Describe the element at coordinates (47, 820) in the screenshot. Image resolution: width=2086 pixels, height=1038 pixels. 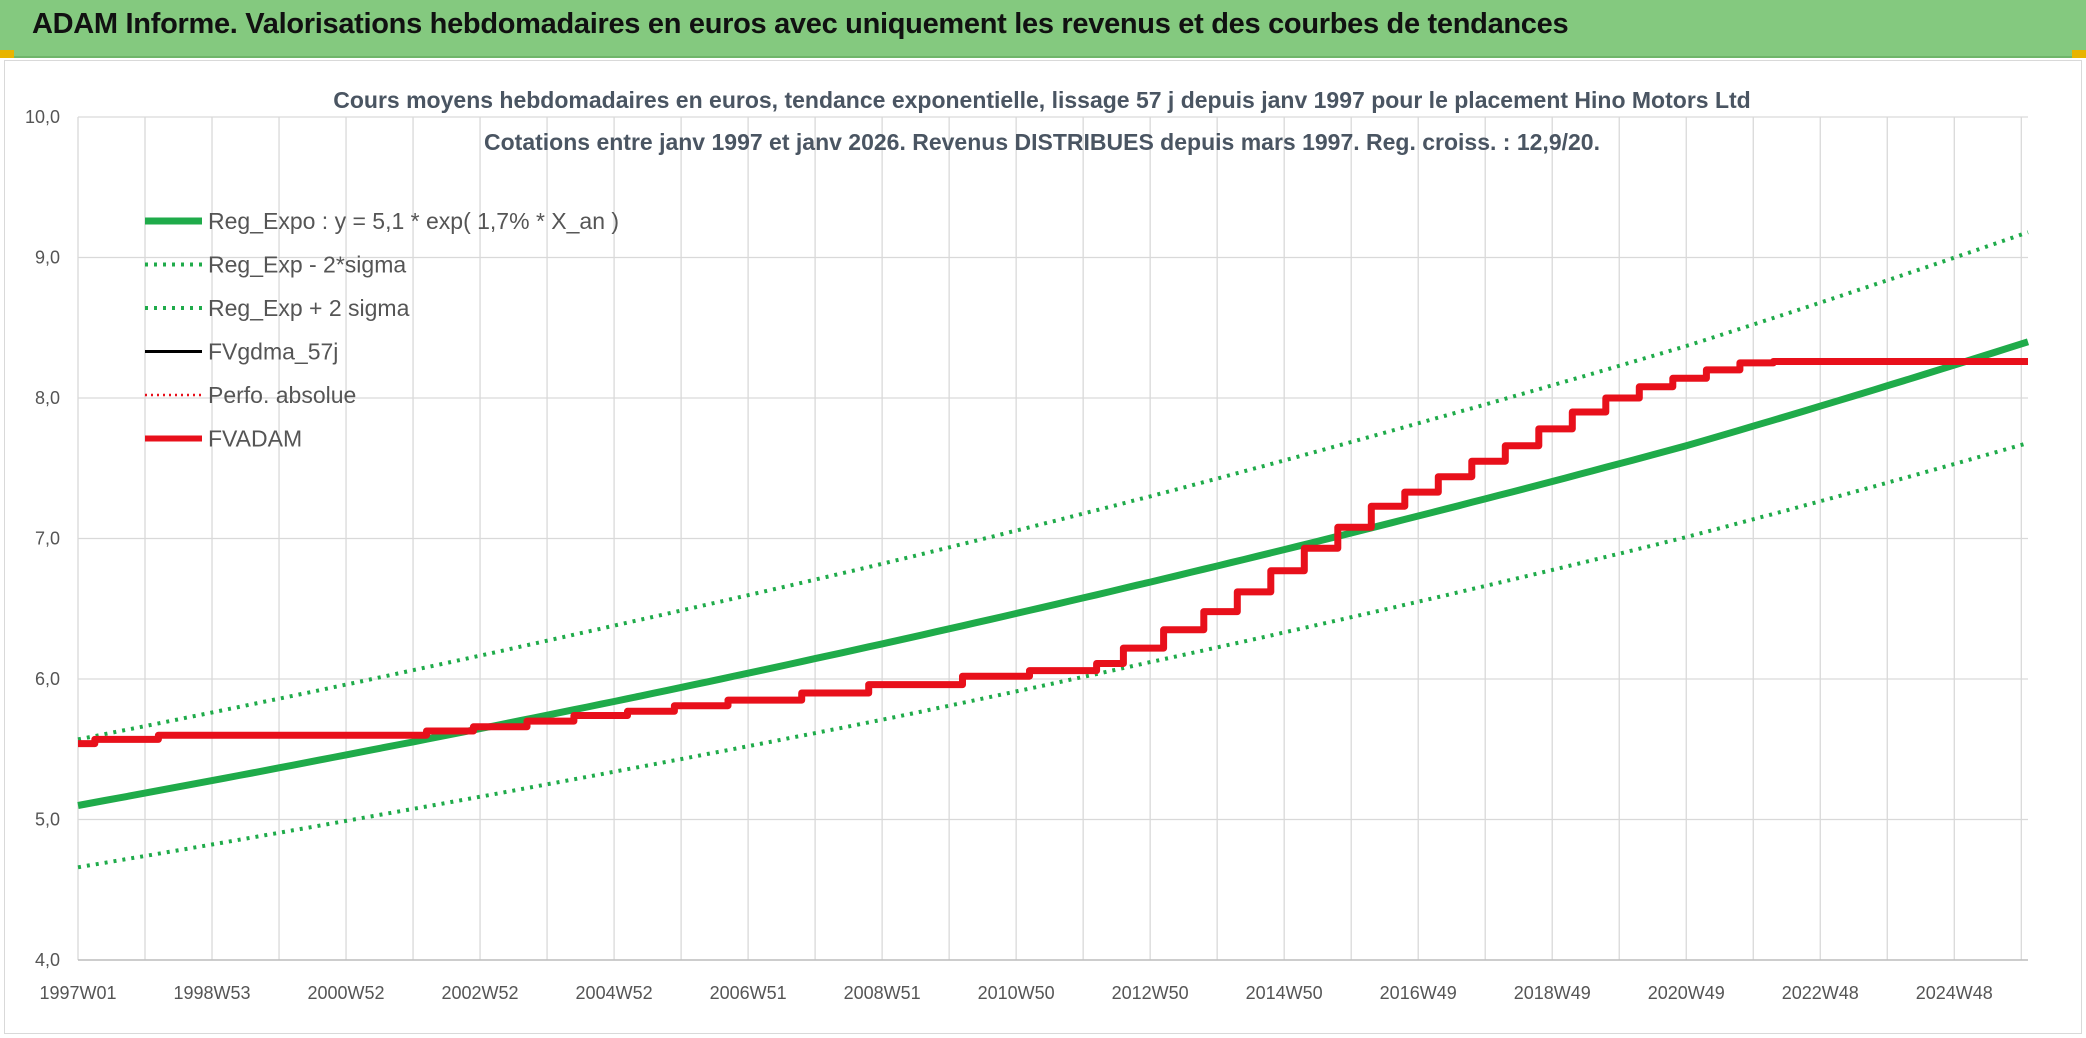
I see `y-tick-label: 5,0` at that location.